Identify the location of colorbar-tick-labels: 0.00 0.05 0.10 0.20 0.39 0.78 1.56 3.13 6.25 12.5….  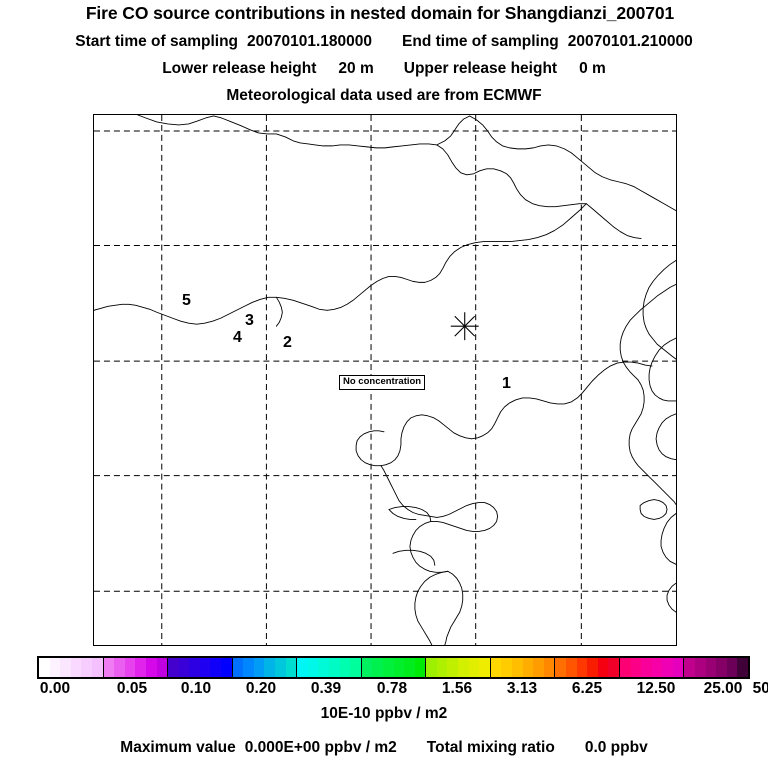
(384, 690).